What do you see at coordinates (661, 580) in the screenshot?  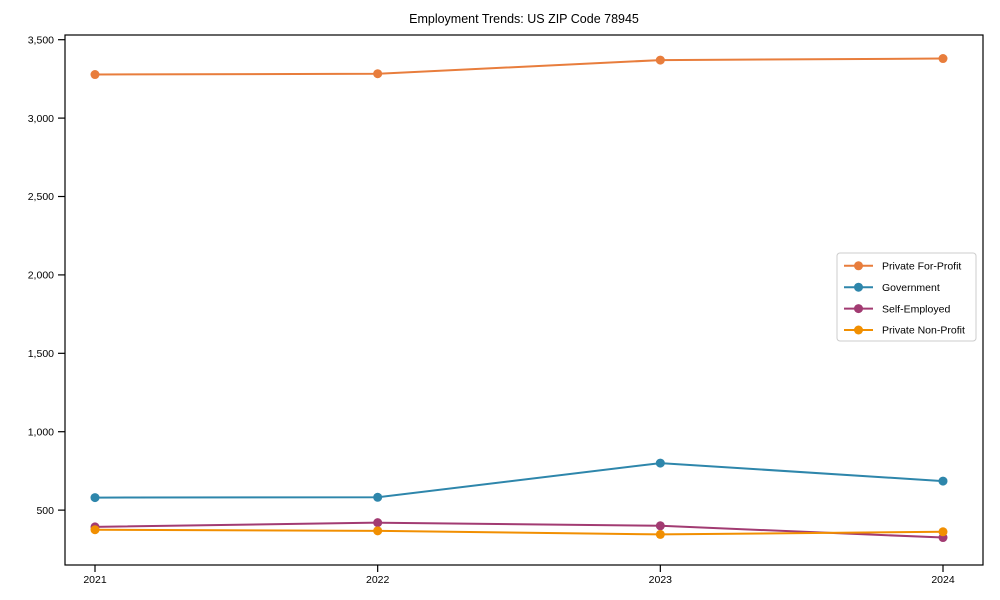 I see `x-tick-label: 2023` at bounding box center [661, 580].